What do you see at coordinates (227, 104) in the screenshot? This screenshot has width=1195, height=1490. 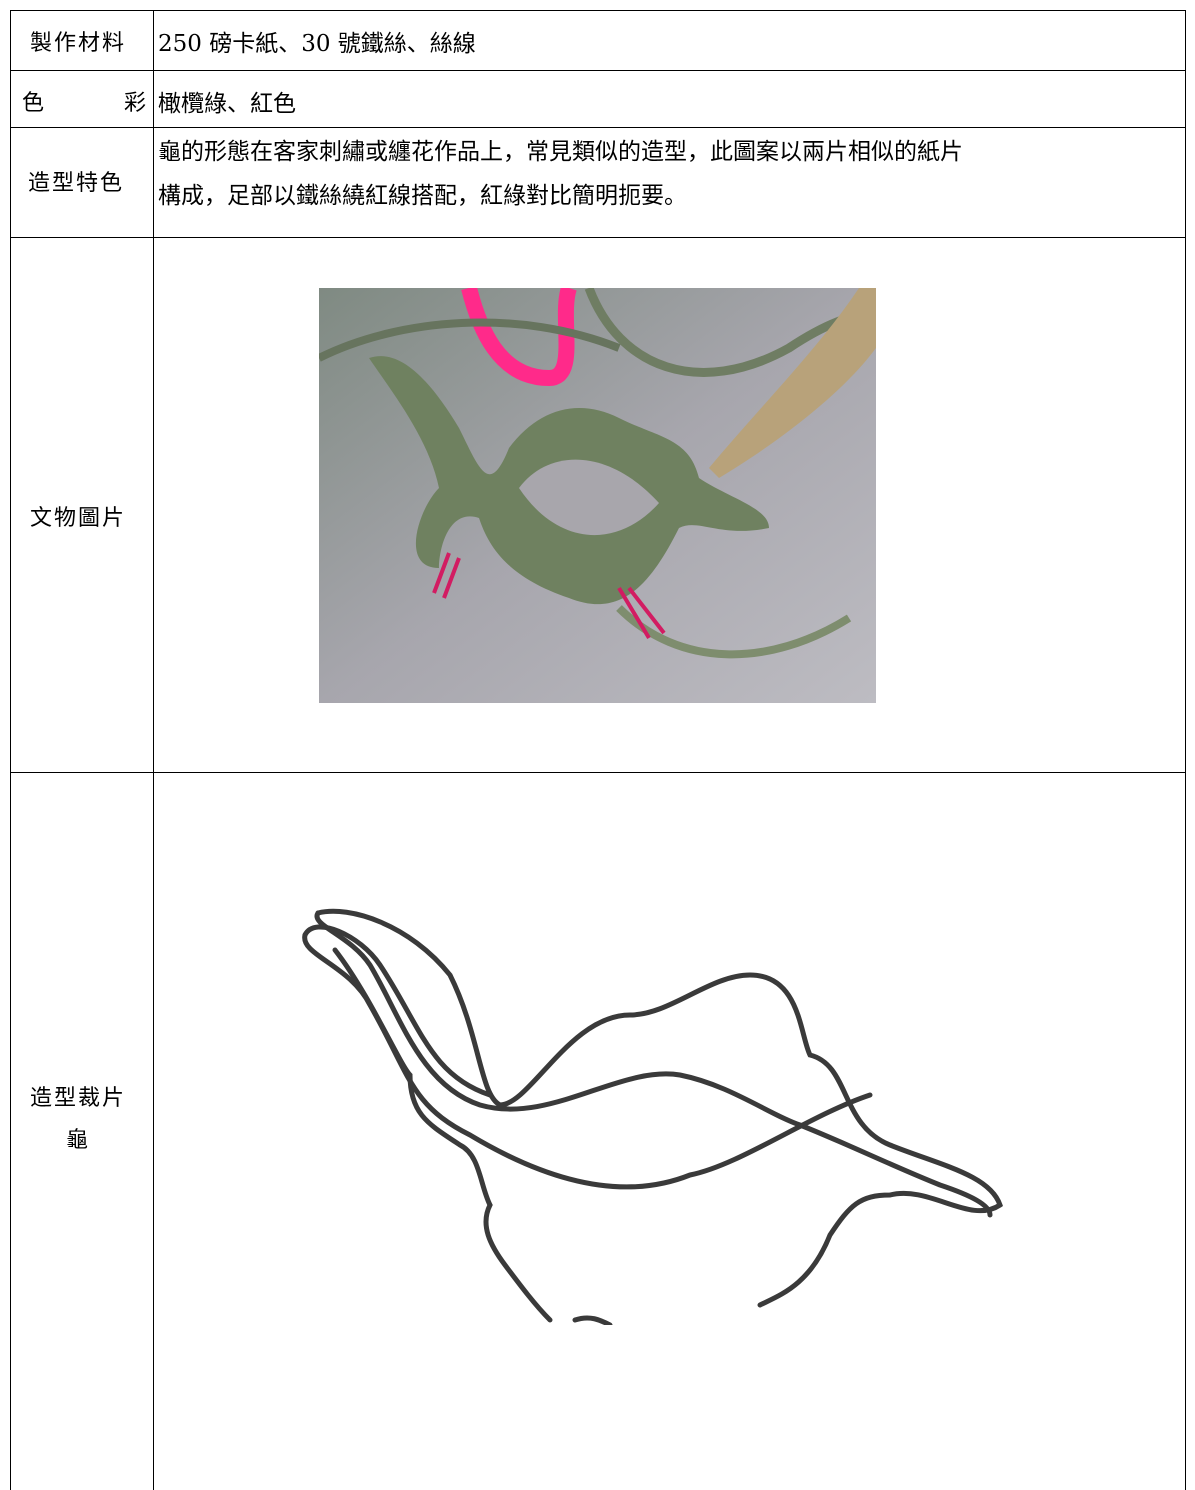 I see `cell-text: 橄欖綠、紅色` at bounding box center [227, 104].